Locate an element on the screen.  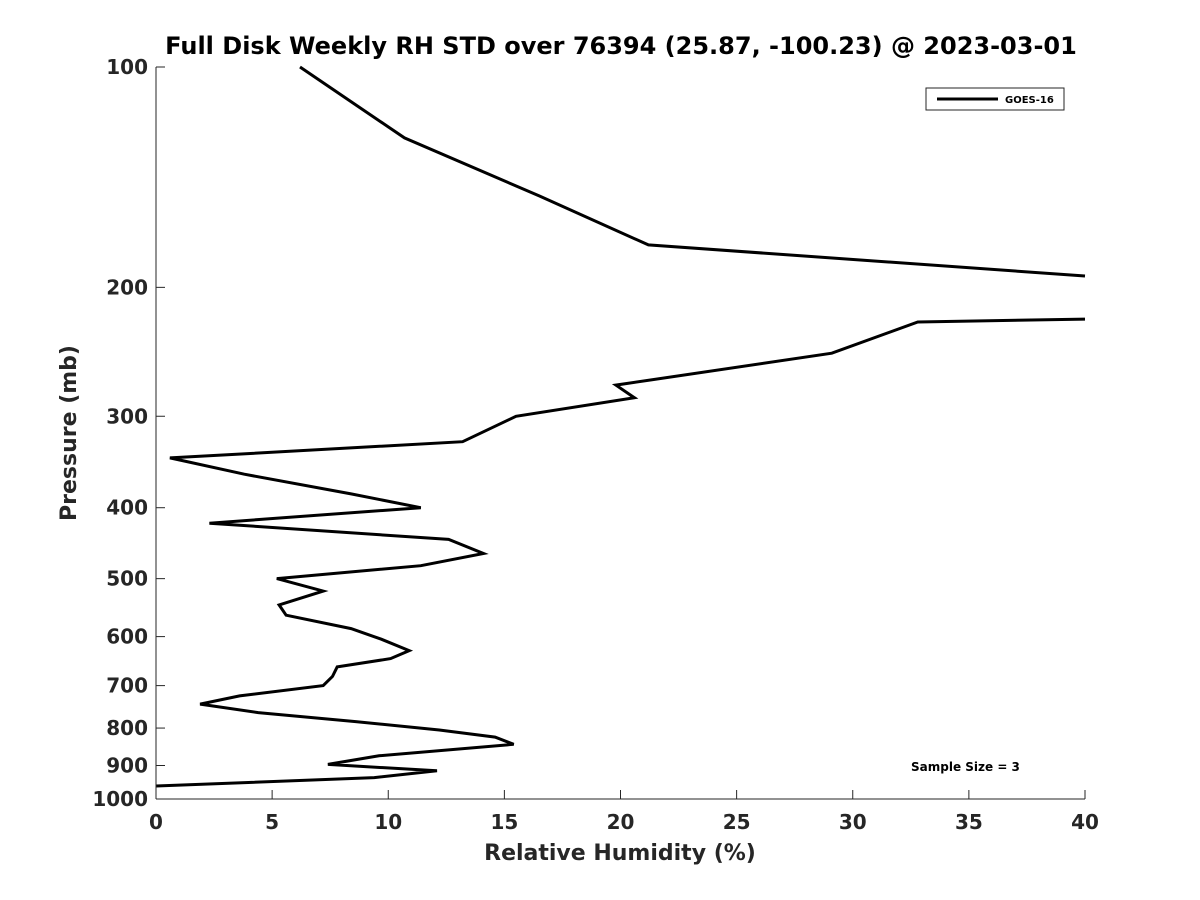
y-tick-label: 300 is located at coordinates (127, 416).